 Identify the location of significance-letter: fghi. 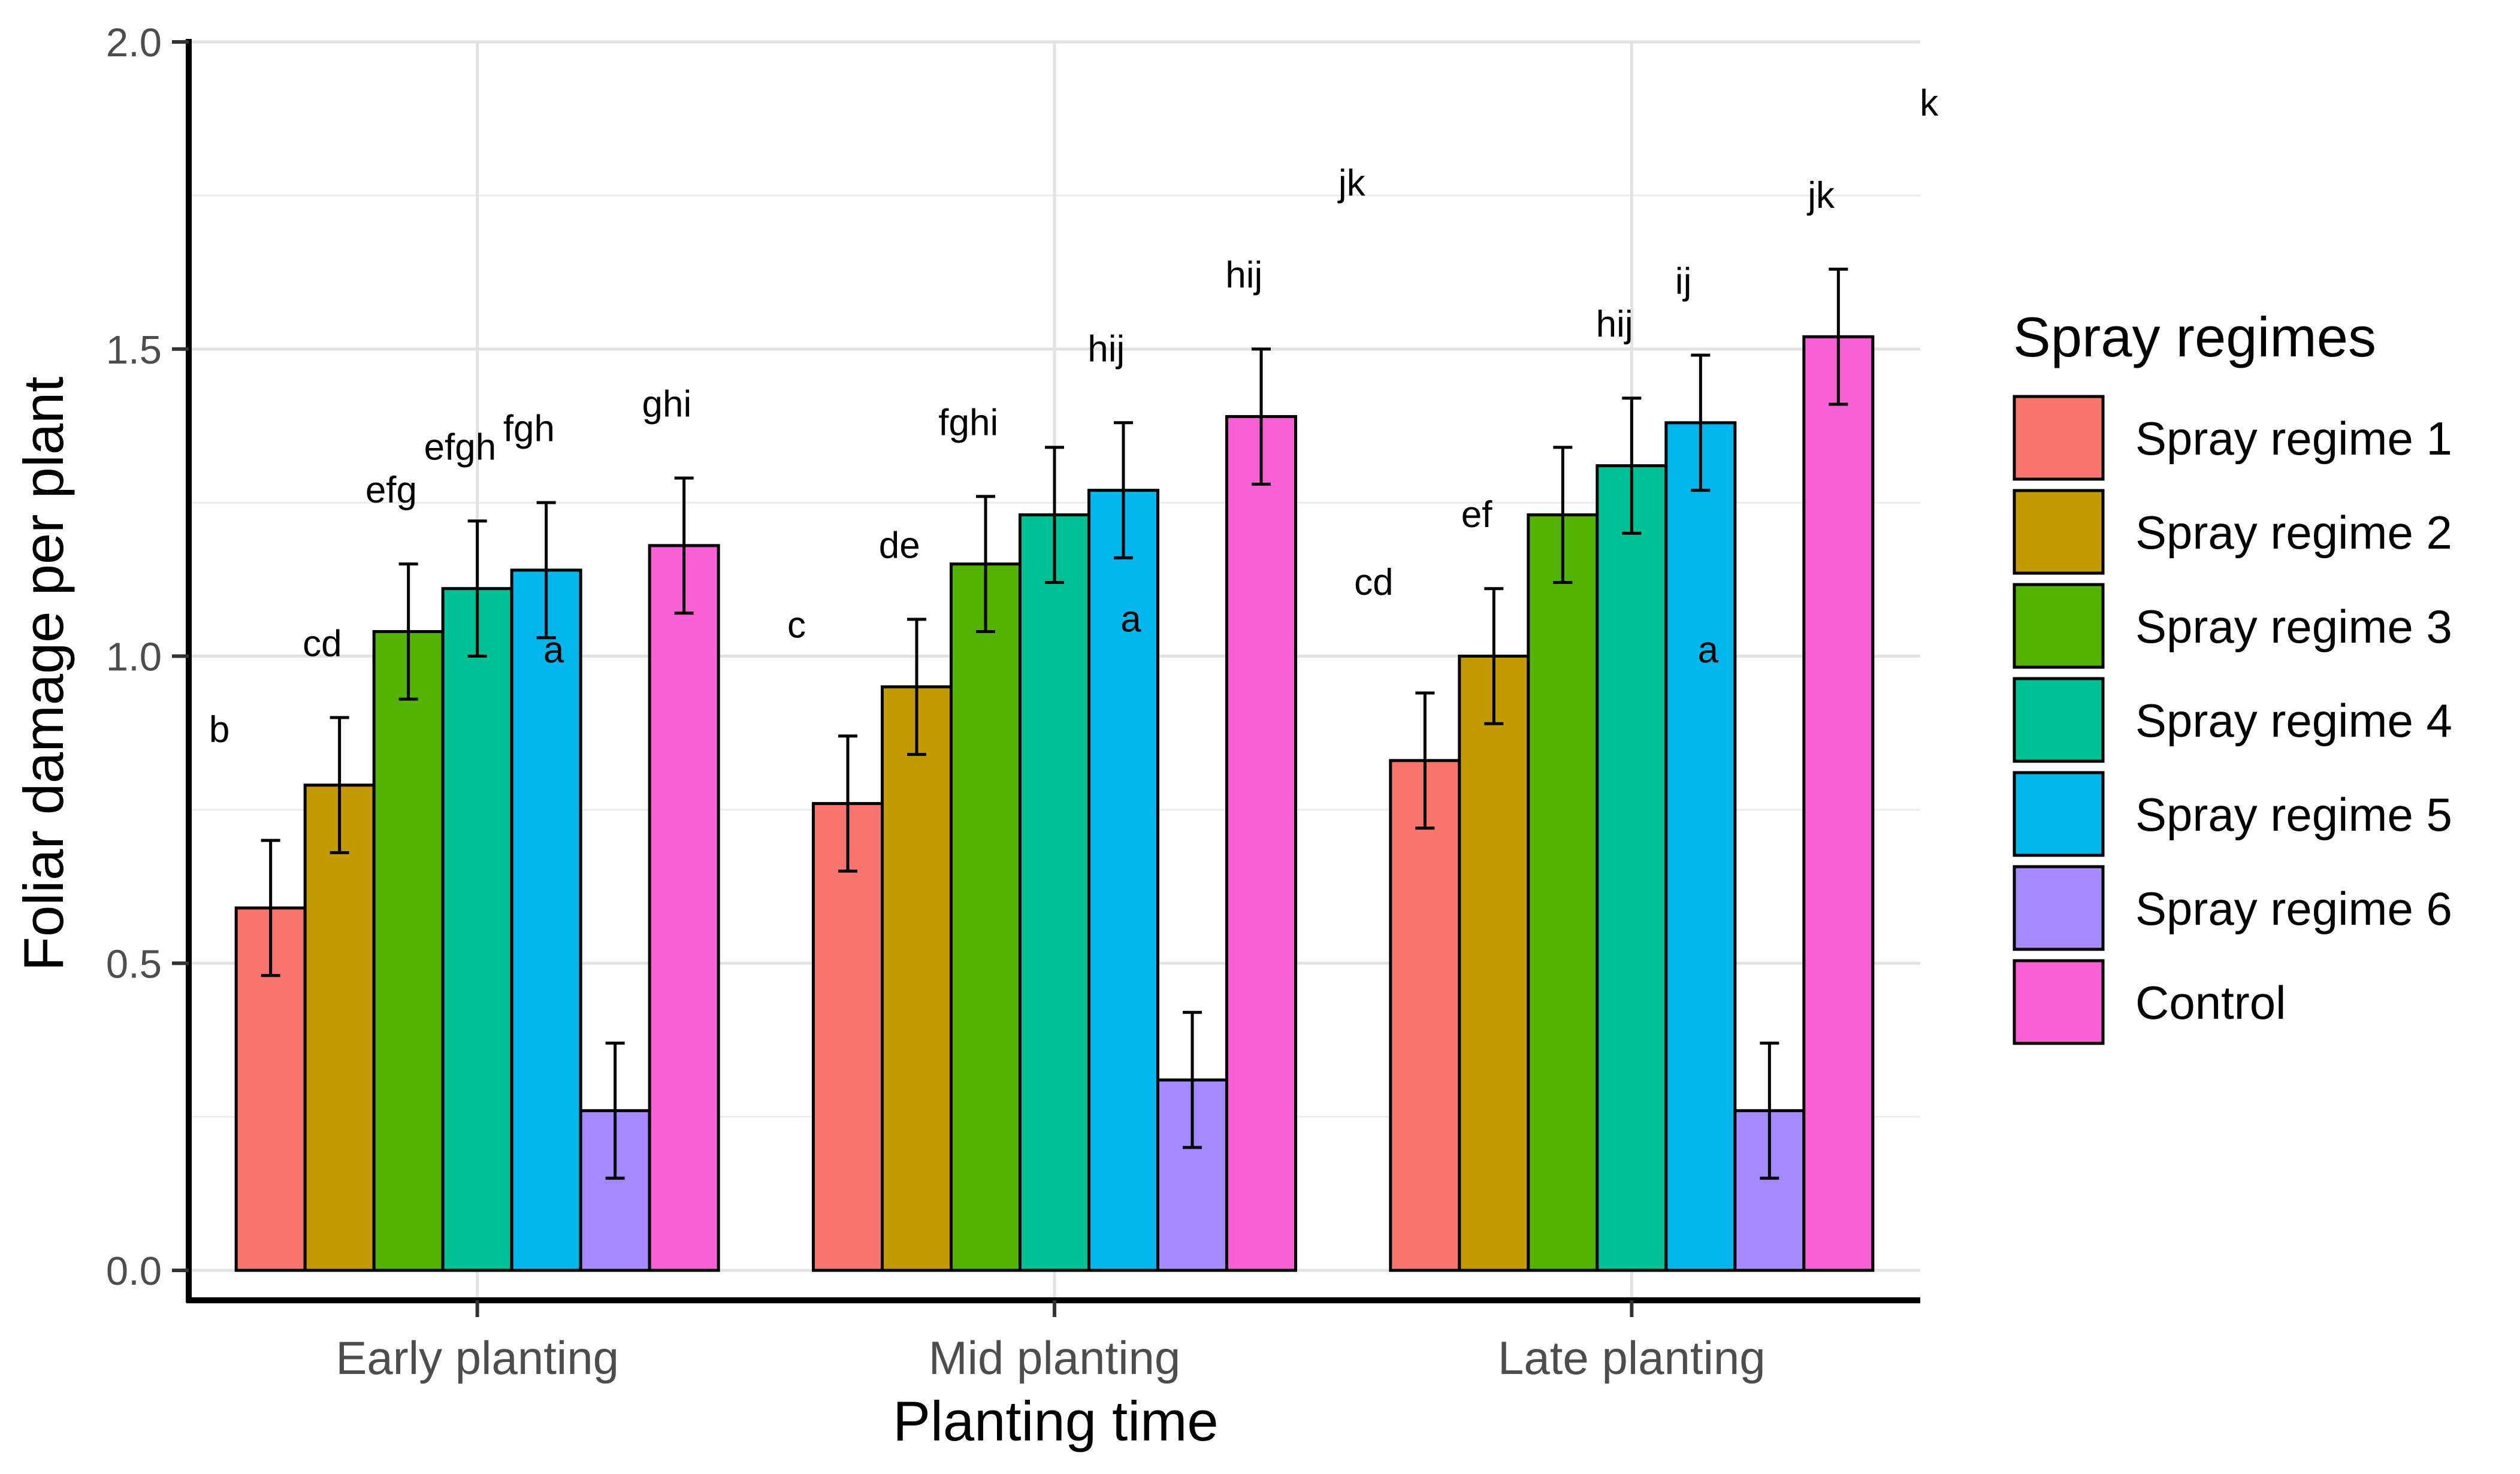
(968, 422).